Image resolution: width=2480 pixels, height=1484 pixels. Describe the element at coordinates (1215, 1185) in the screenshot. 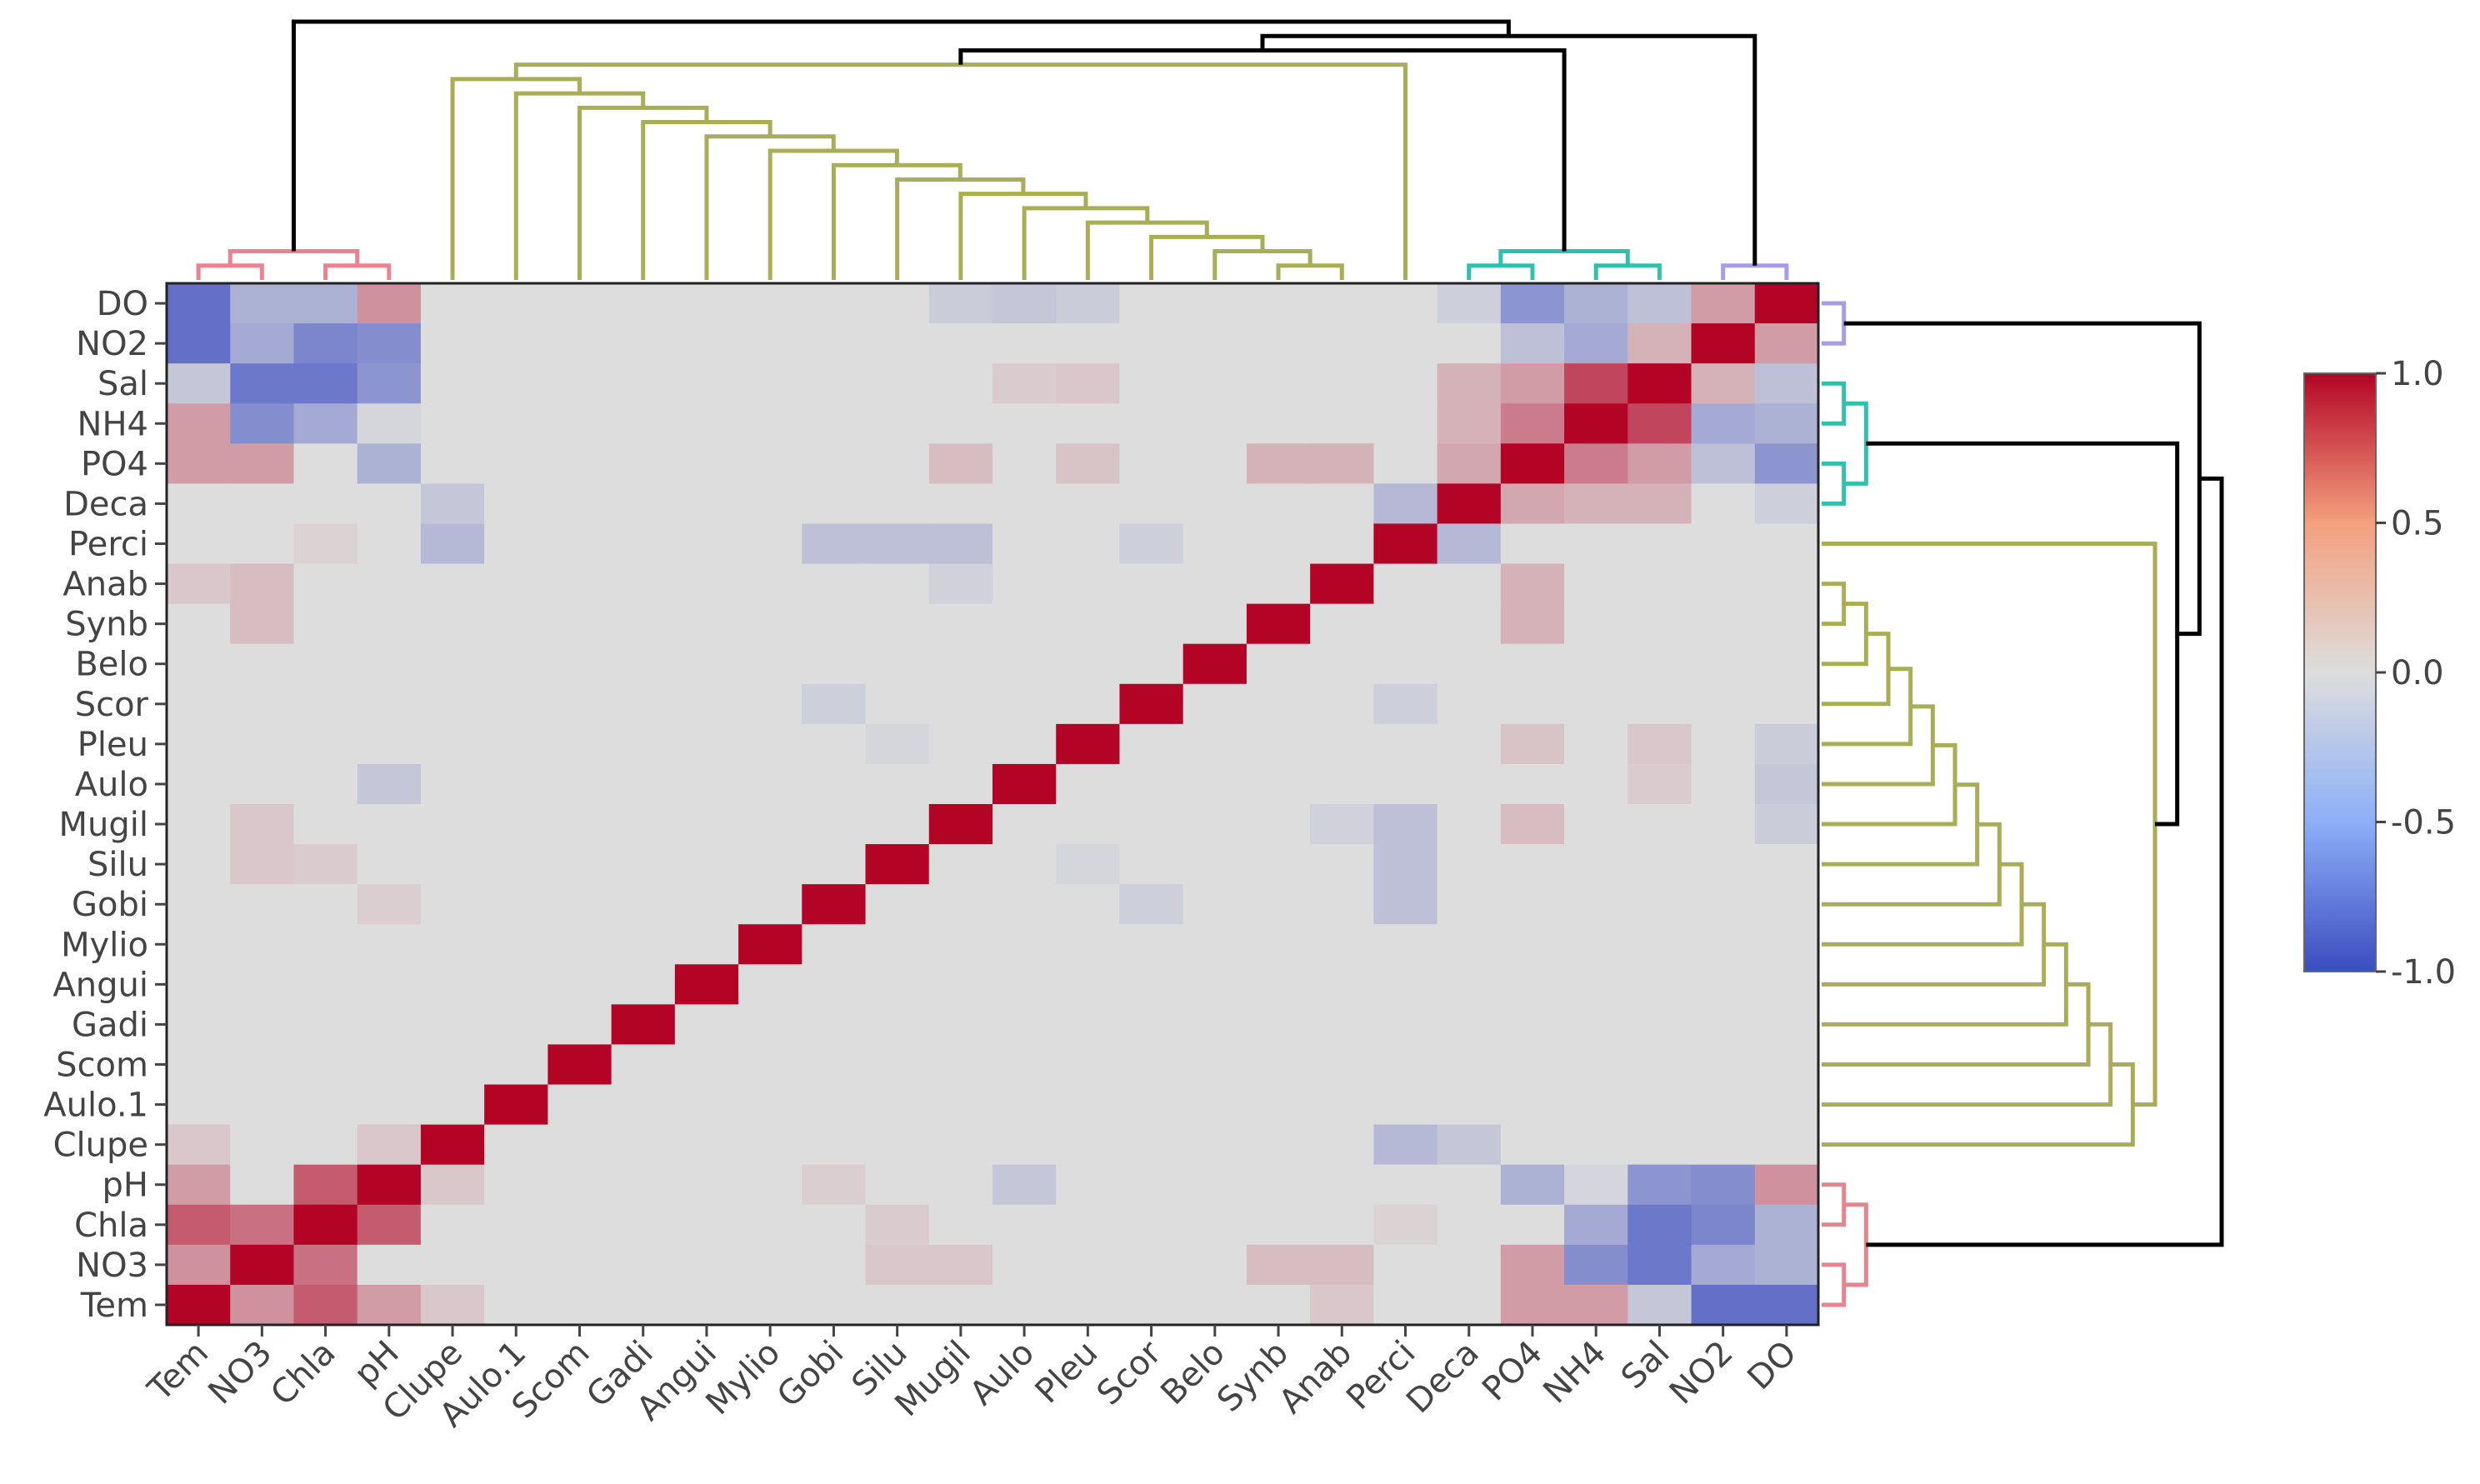

I see `heatmap-cell-Belo-pH` at that location.